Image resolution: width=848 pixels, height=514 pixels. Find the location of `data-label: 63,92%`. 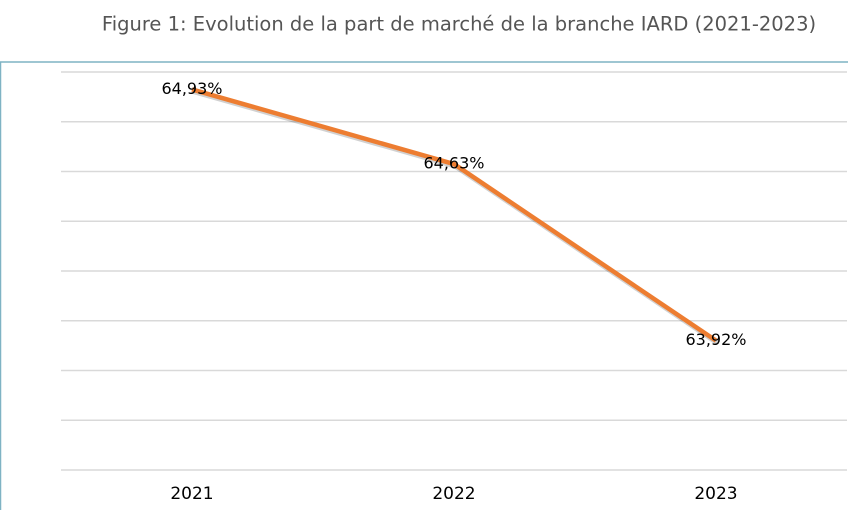

data-label: 63,92% is located at coordinates (715, 339).